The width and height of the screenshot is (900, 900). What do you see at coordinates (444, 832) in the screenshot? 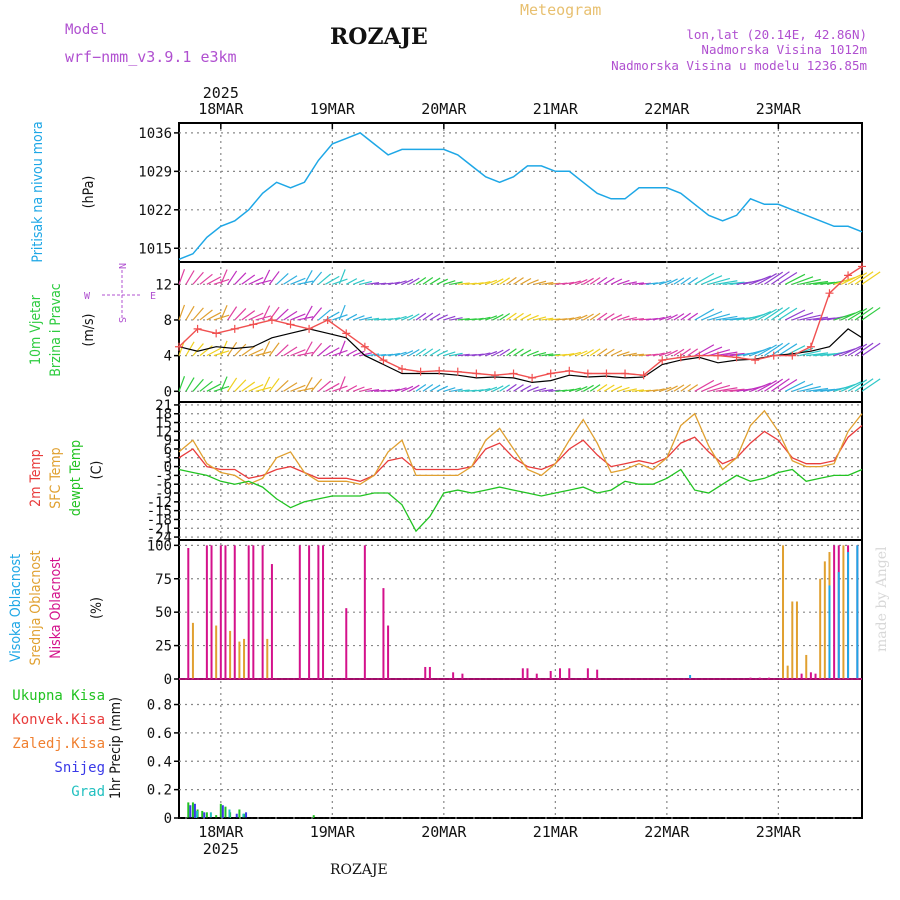
I see `bottom-day-label: 20MAR` at bounding box center [444, 832].